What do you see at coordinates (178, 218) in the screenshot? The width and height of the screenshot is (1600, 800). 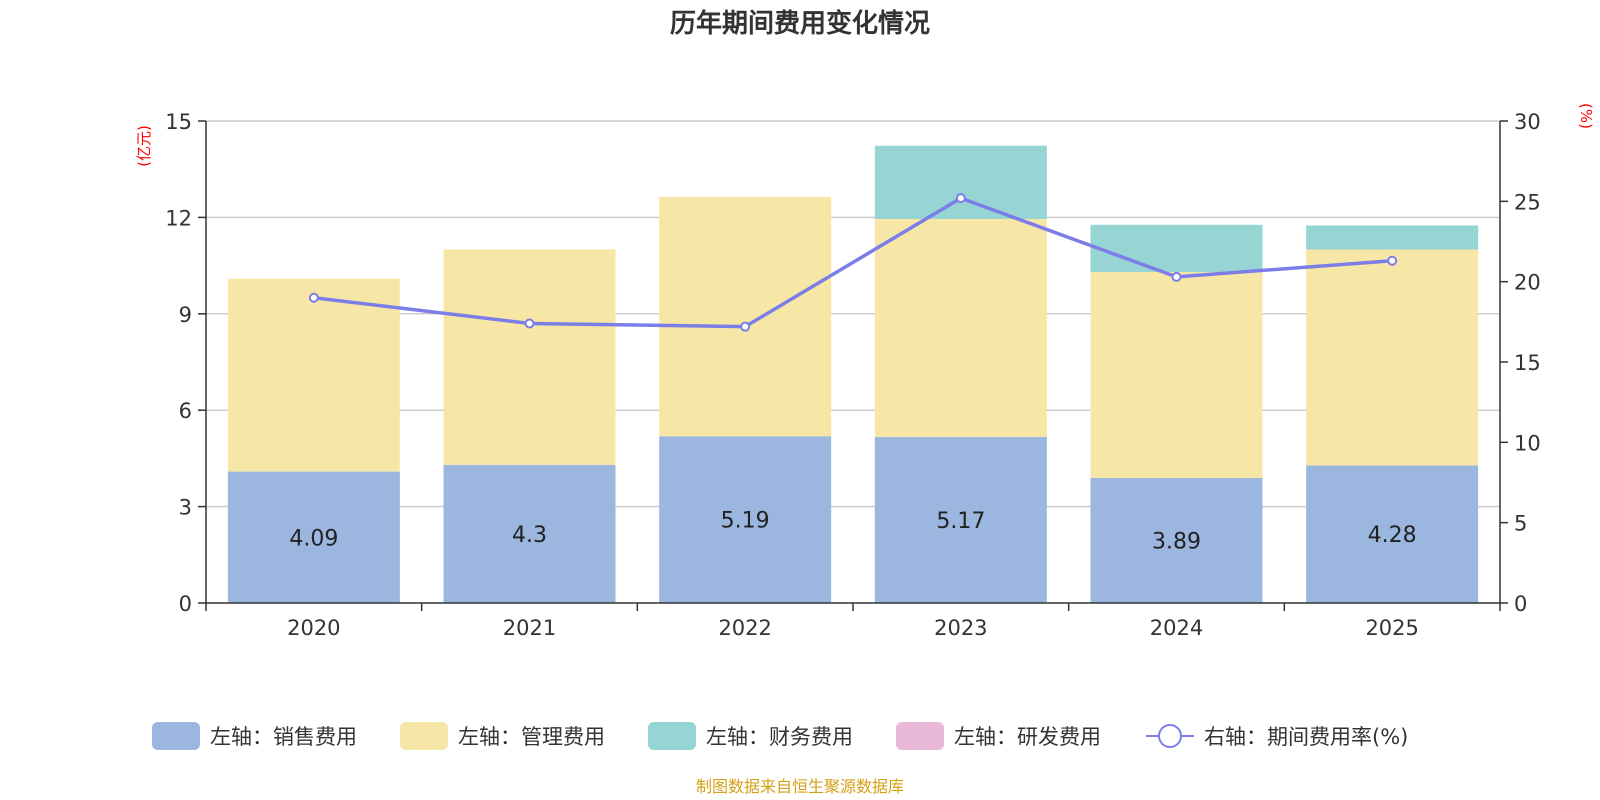 I see `left-axis-tick-label: 12` at bounding box center [178, 218].